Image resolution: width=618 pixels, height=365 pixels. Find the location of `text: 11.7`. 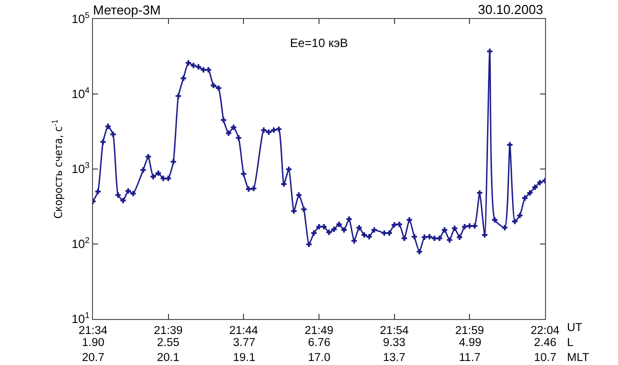

text: 11.7 is located at coordinates (470, 358).